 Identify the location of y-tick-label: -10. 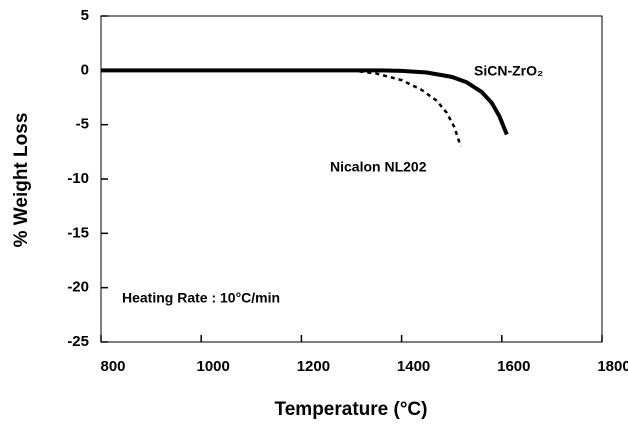
(78, 178).